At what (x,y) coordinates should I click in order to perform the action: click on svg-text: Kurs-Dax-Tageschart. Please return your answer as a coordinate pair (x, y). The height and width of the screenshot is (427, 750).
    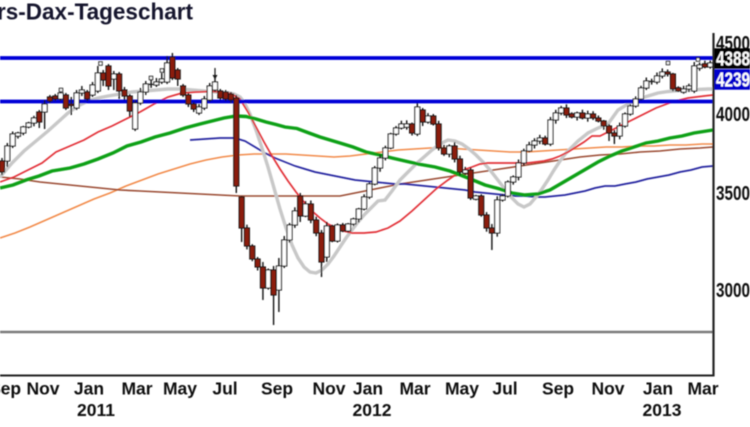
    Looking at the image, I should click on (96, 12).